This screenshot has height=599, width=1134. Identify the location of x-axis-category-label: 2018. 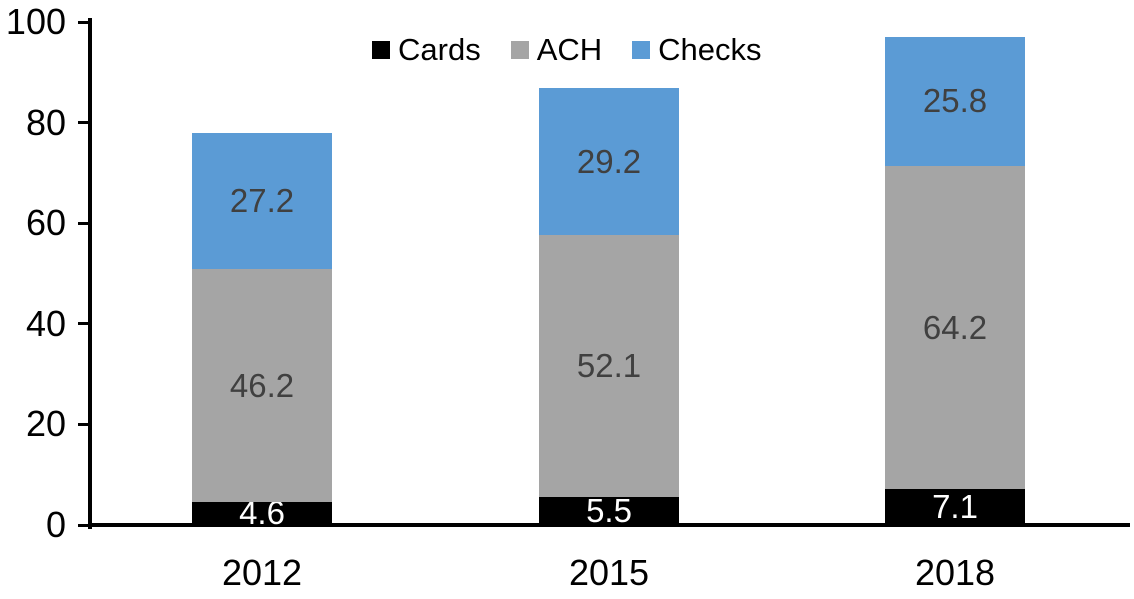
(955, 572).